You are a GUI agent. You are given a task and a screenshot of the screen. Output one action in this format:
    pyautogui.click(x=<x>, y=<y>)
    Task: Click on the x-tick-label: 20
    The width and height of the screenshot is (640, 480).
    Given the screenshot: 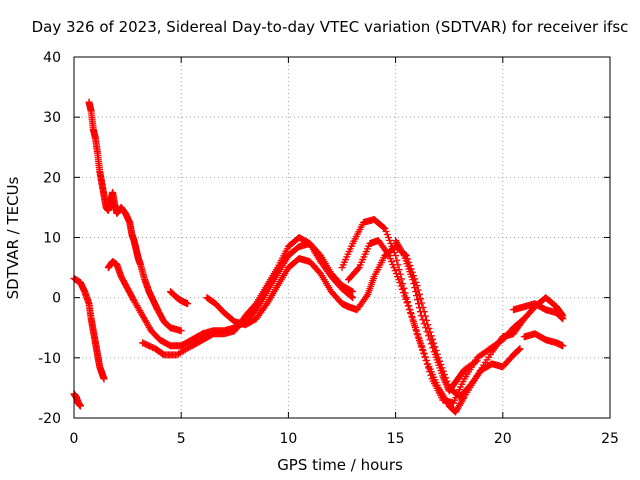 What is the action you would take?
    pyautogui.click(x=503, y=439)
    